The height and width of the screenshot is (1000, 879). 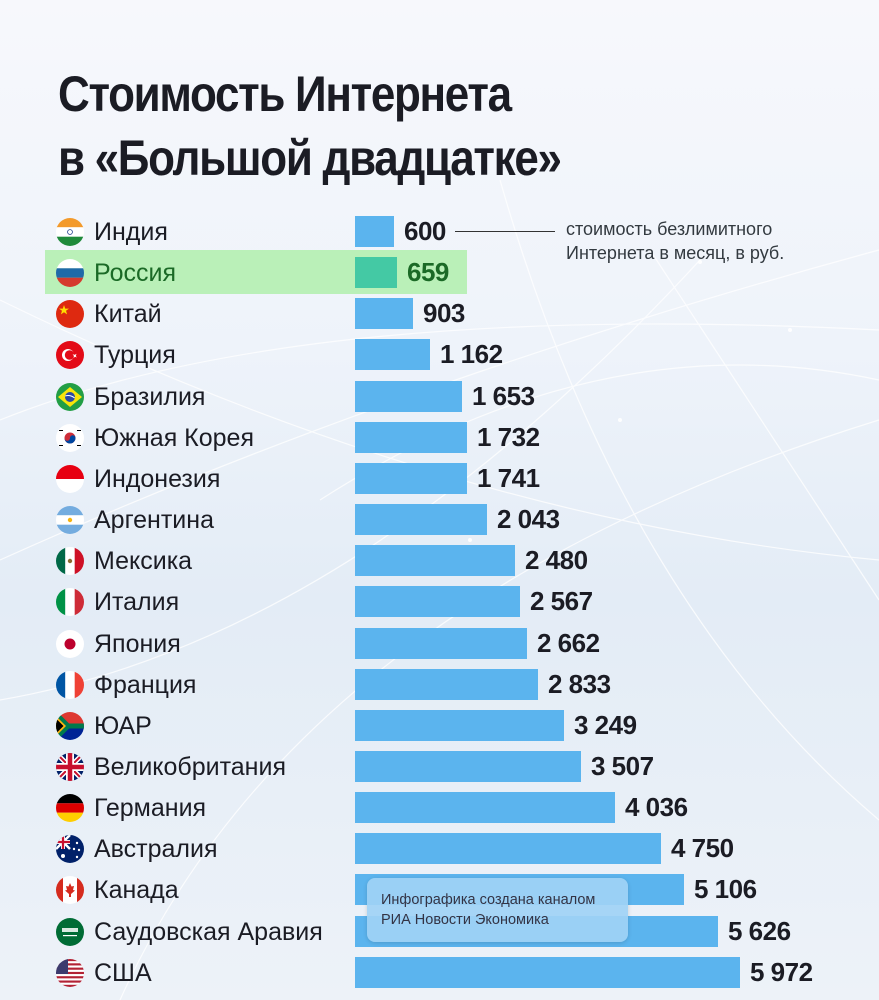 I want to click on legend-line-2: Интернета в месяц, в руб., so click(x=675, y=253).